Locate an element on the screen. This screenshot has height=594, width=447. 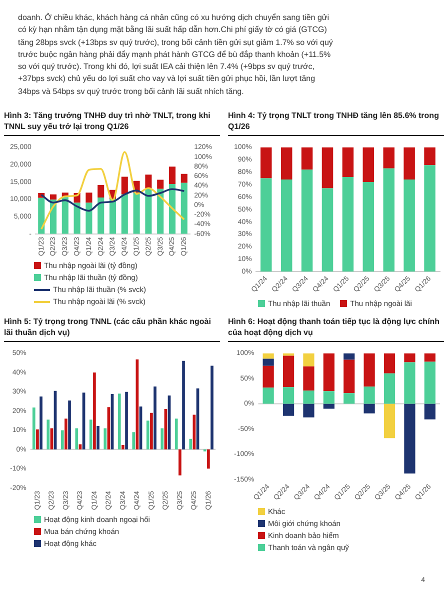
chart-title: Hình 4: Tỷ trọng TNLT trong TNHĐ tăng lên 85.6% trong Q1/26 is located at coordinates (336, 123).